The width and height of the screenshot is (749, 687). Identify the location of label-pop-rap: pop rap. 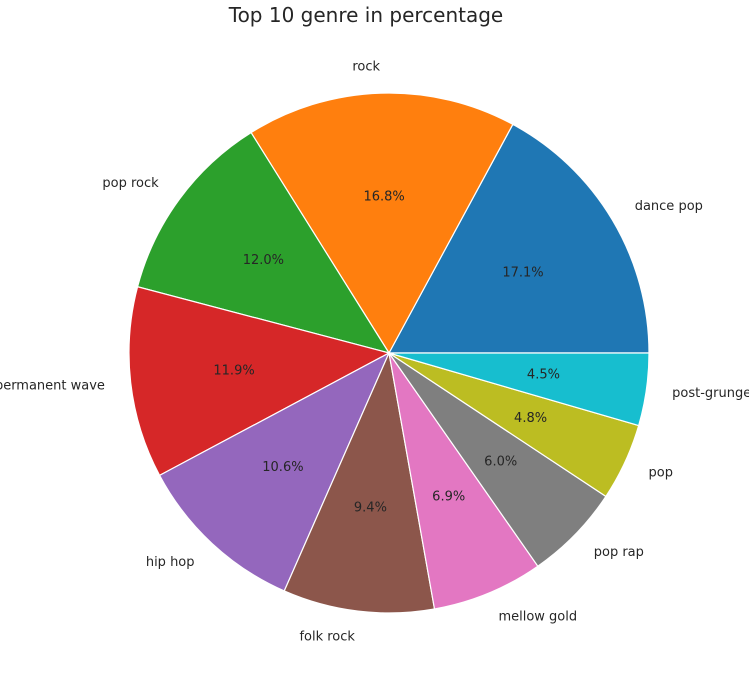
(619, 552).